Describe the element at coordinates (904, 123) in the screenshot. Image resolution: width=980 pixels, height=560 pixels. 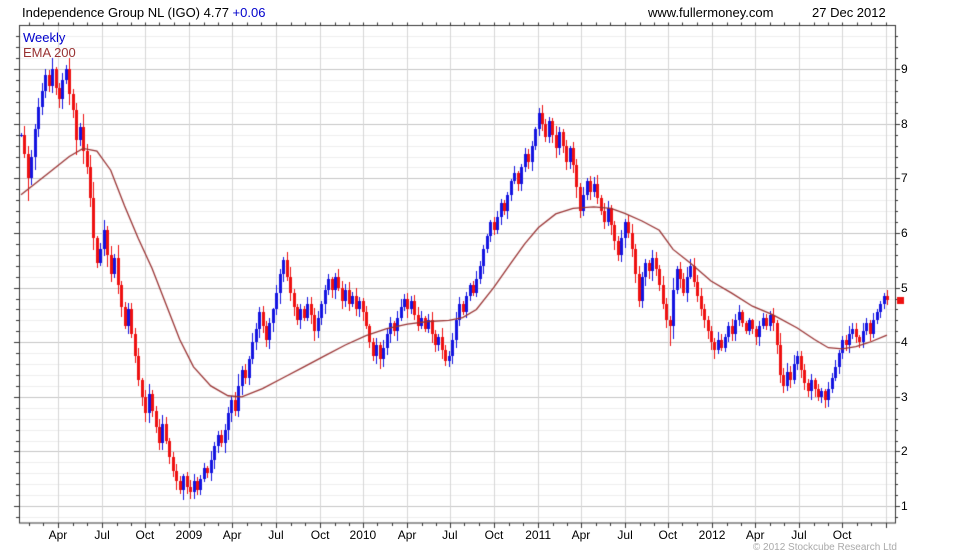
I see `y-axis-label: 8` at that location.